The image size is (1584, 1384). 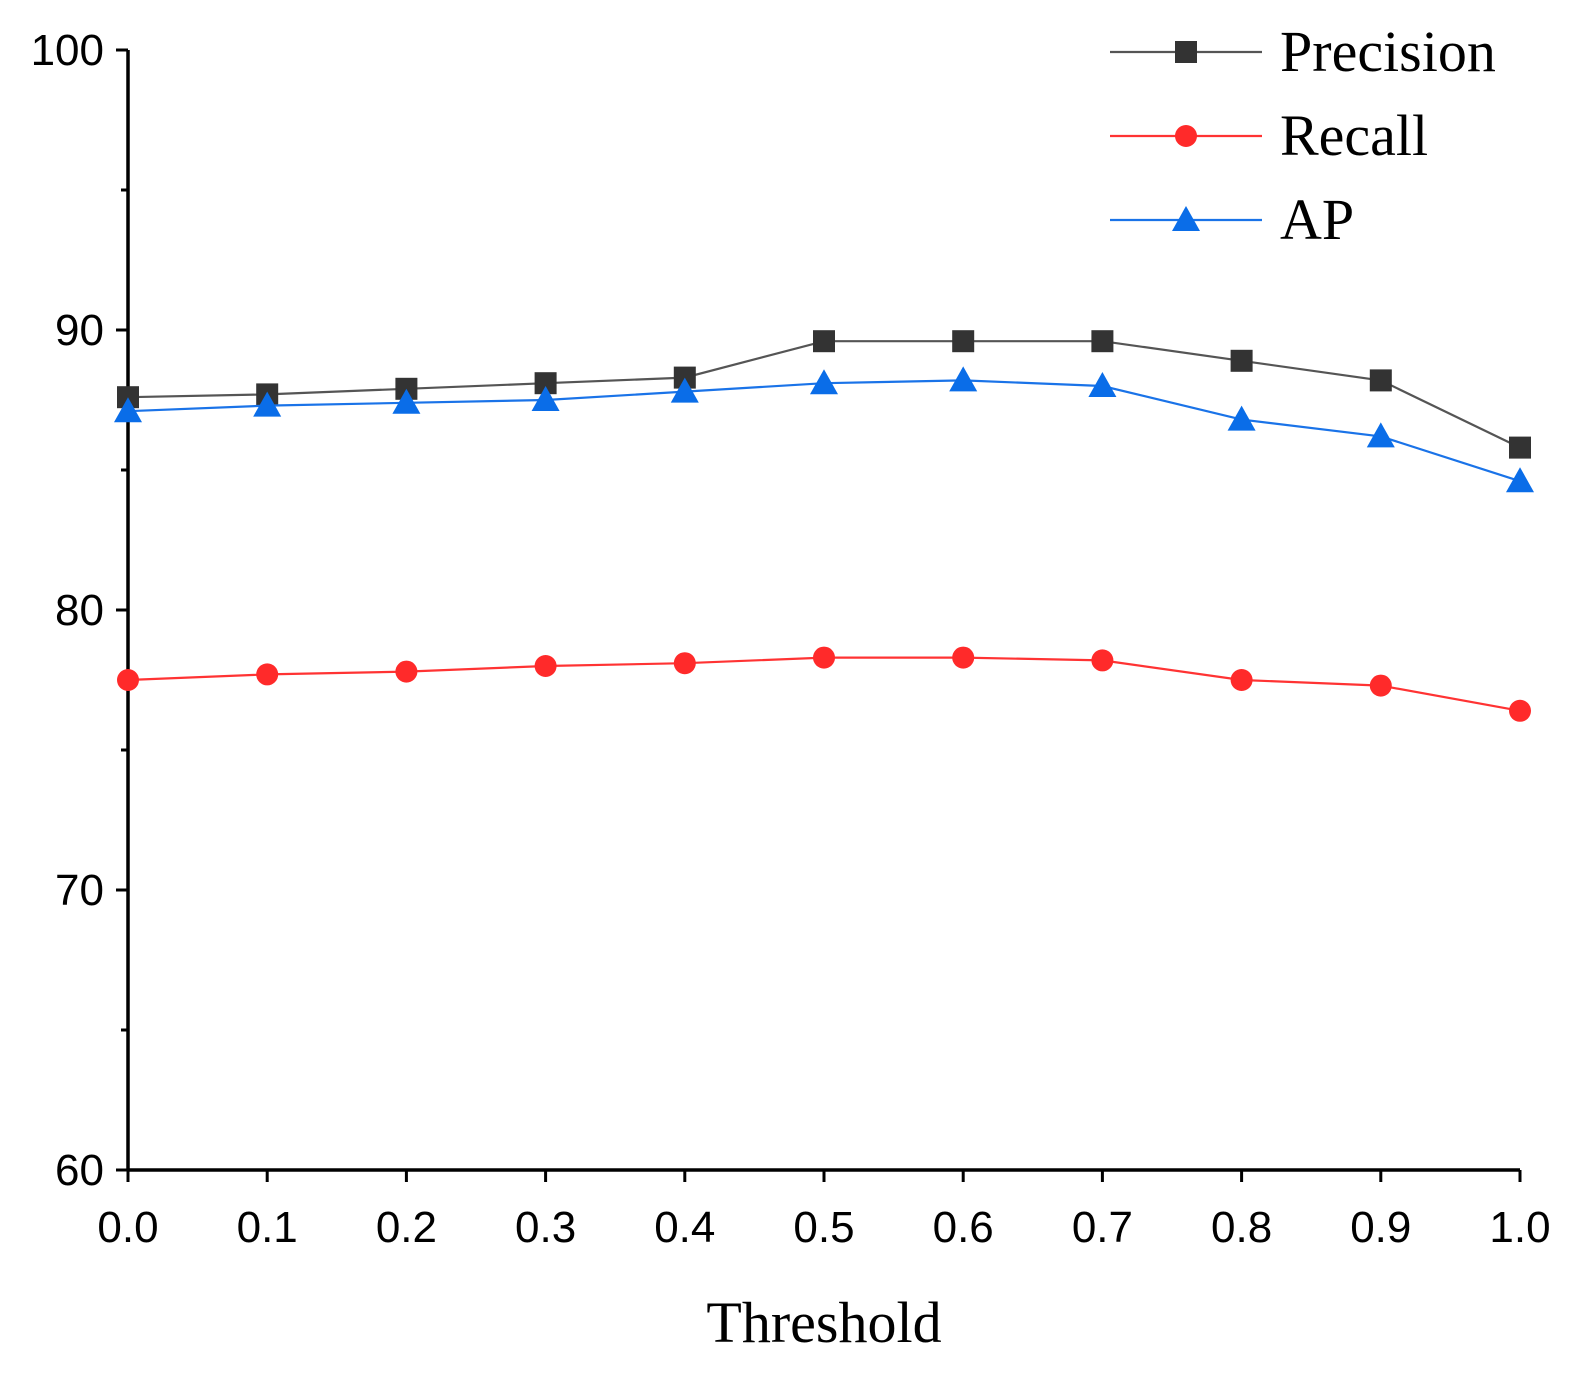 I want to click on y-tick-label: 70, so click(x=79, y=890).